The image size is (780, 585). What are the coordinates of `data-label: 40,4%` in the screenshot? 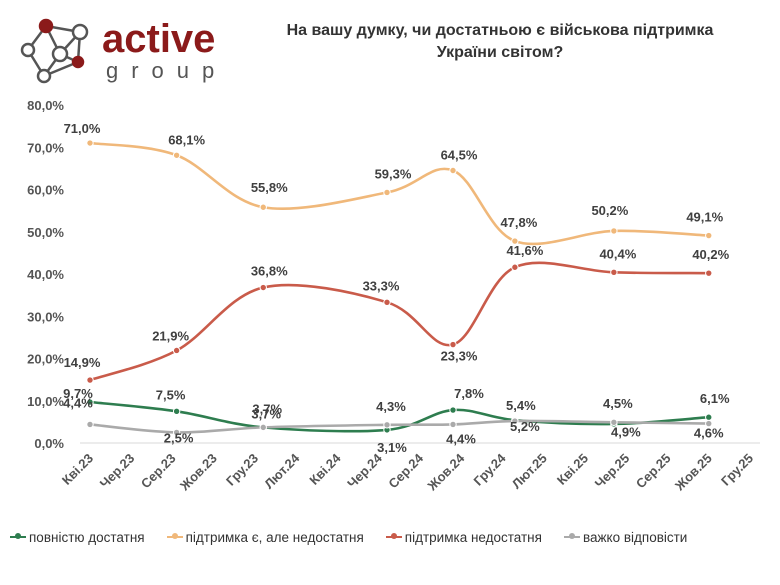 It's located at (617, 253).